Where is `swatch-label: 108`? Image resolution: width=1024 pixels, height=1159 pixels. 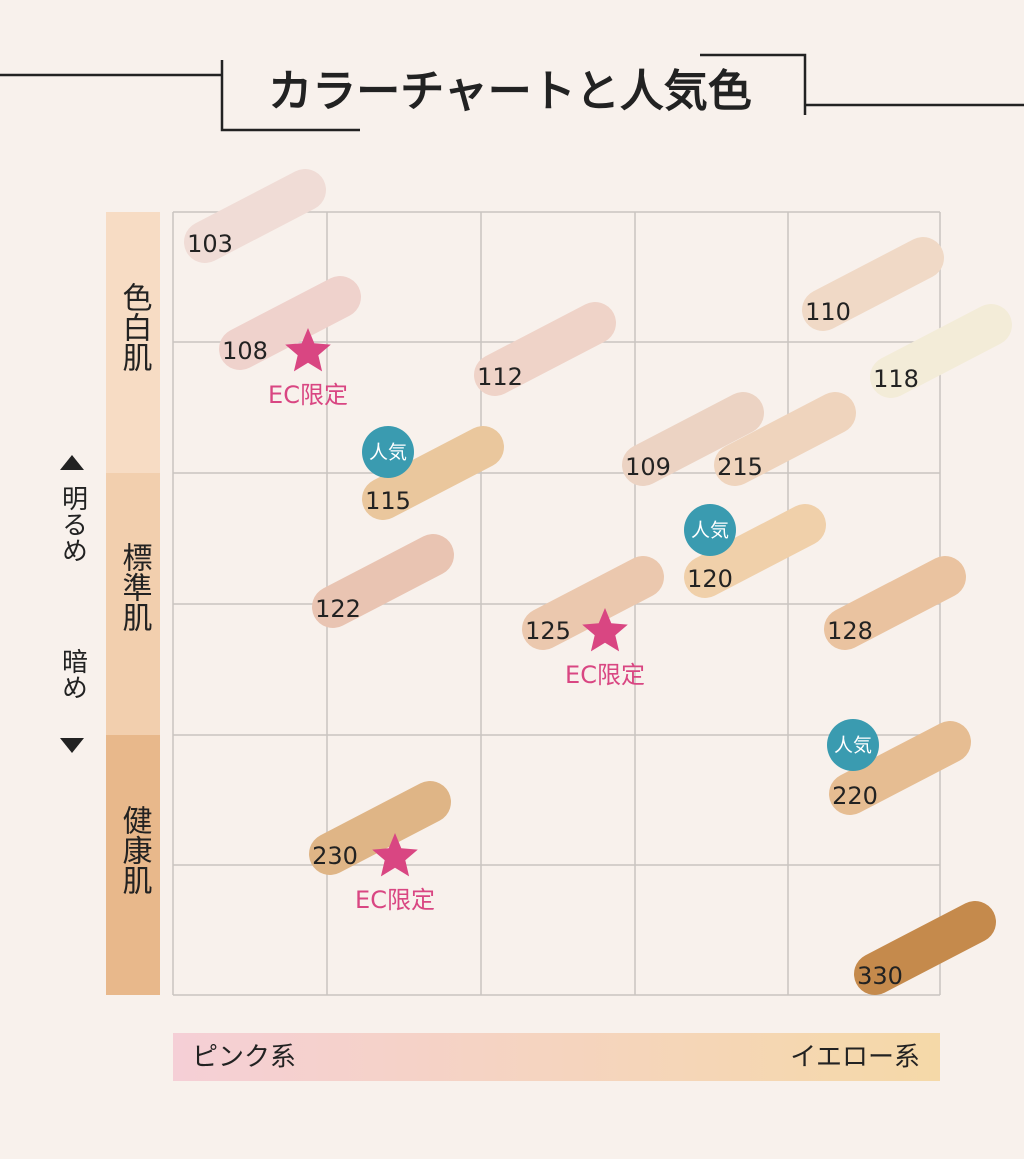 swatch-label: 108 is located at coordinates (245, 351).